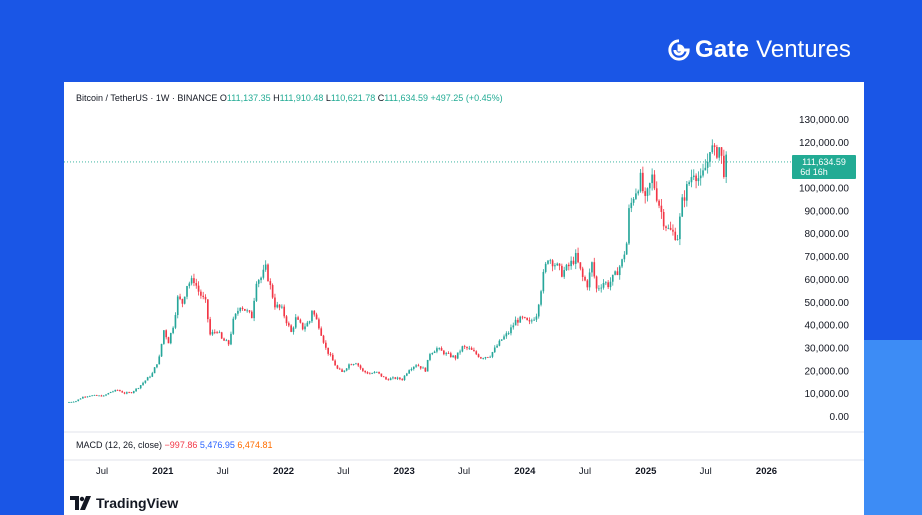  Describe the element at coordinates (248, 98) in the screenshot. I see `open-value: 111,137.35` at that location.